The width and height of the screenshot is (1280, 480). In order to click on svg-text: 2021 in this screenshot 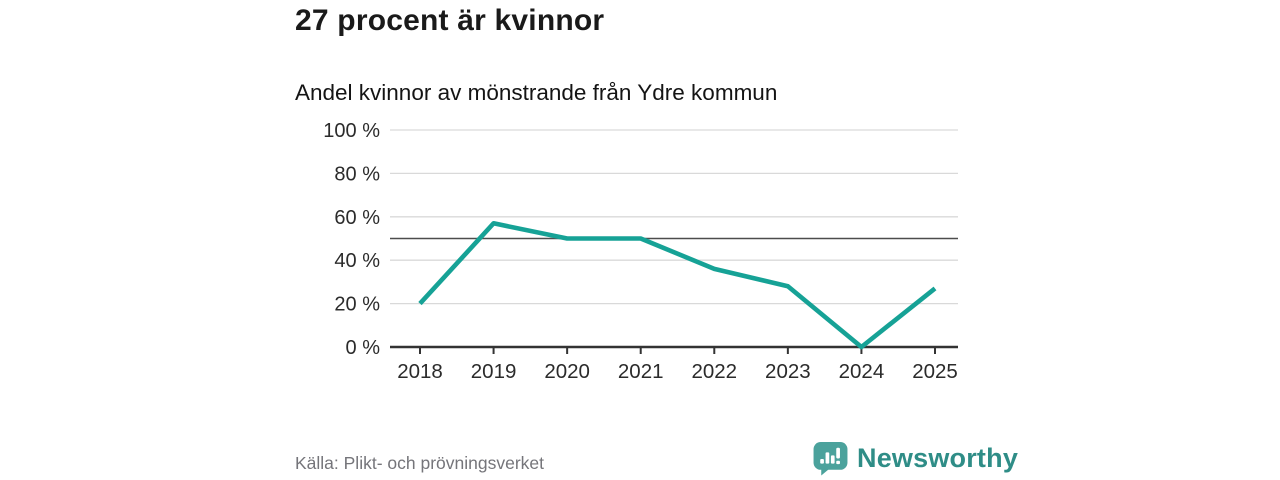, I will do `click(641, 371)`.